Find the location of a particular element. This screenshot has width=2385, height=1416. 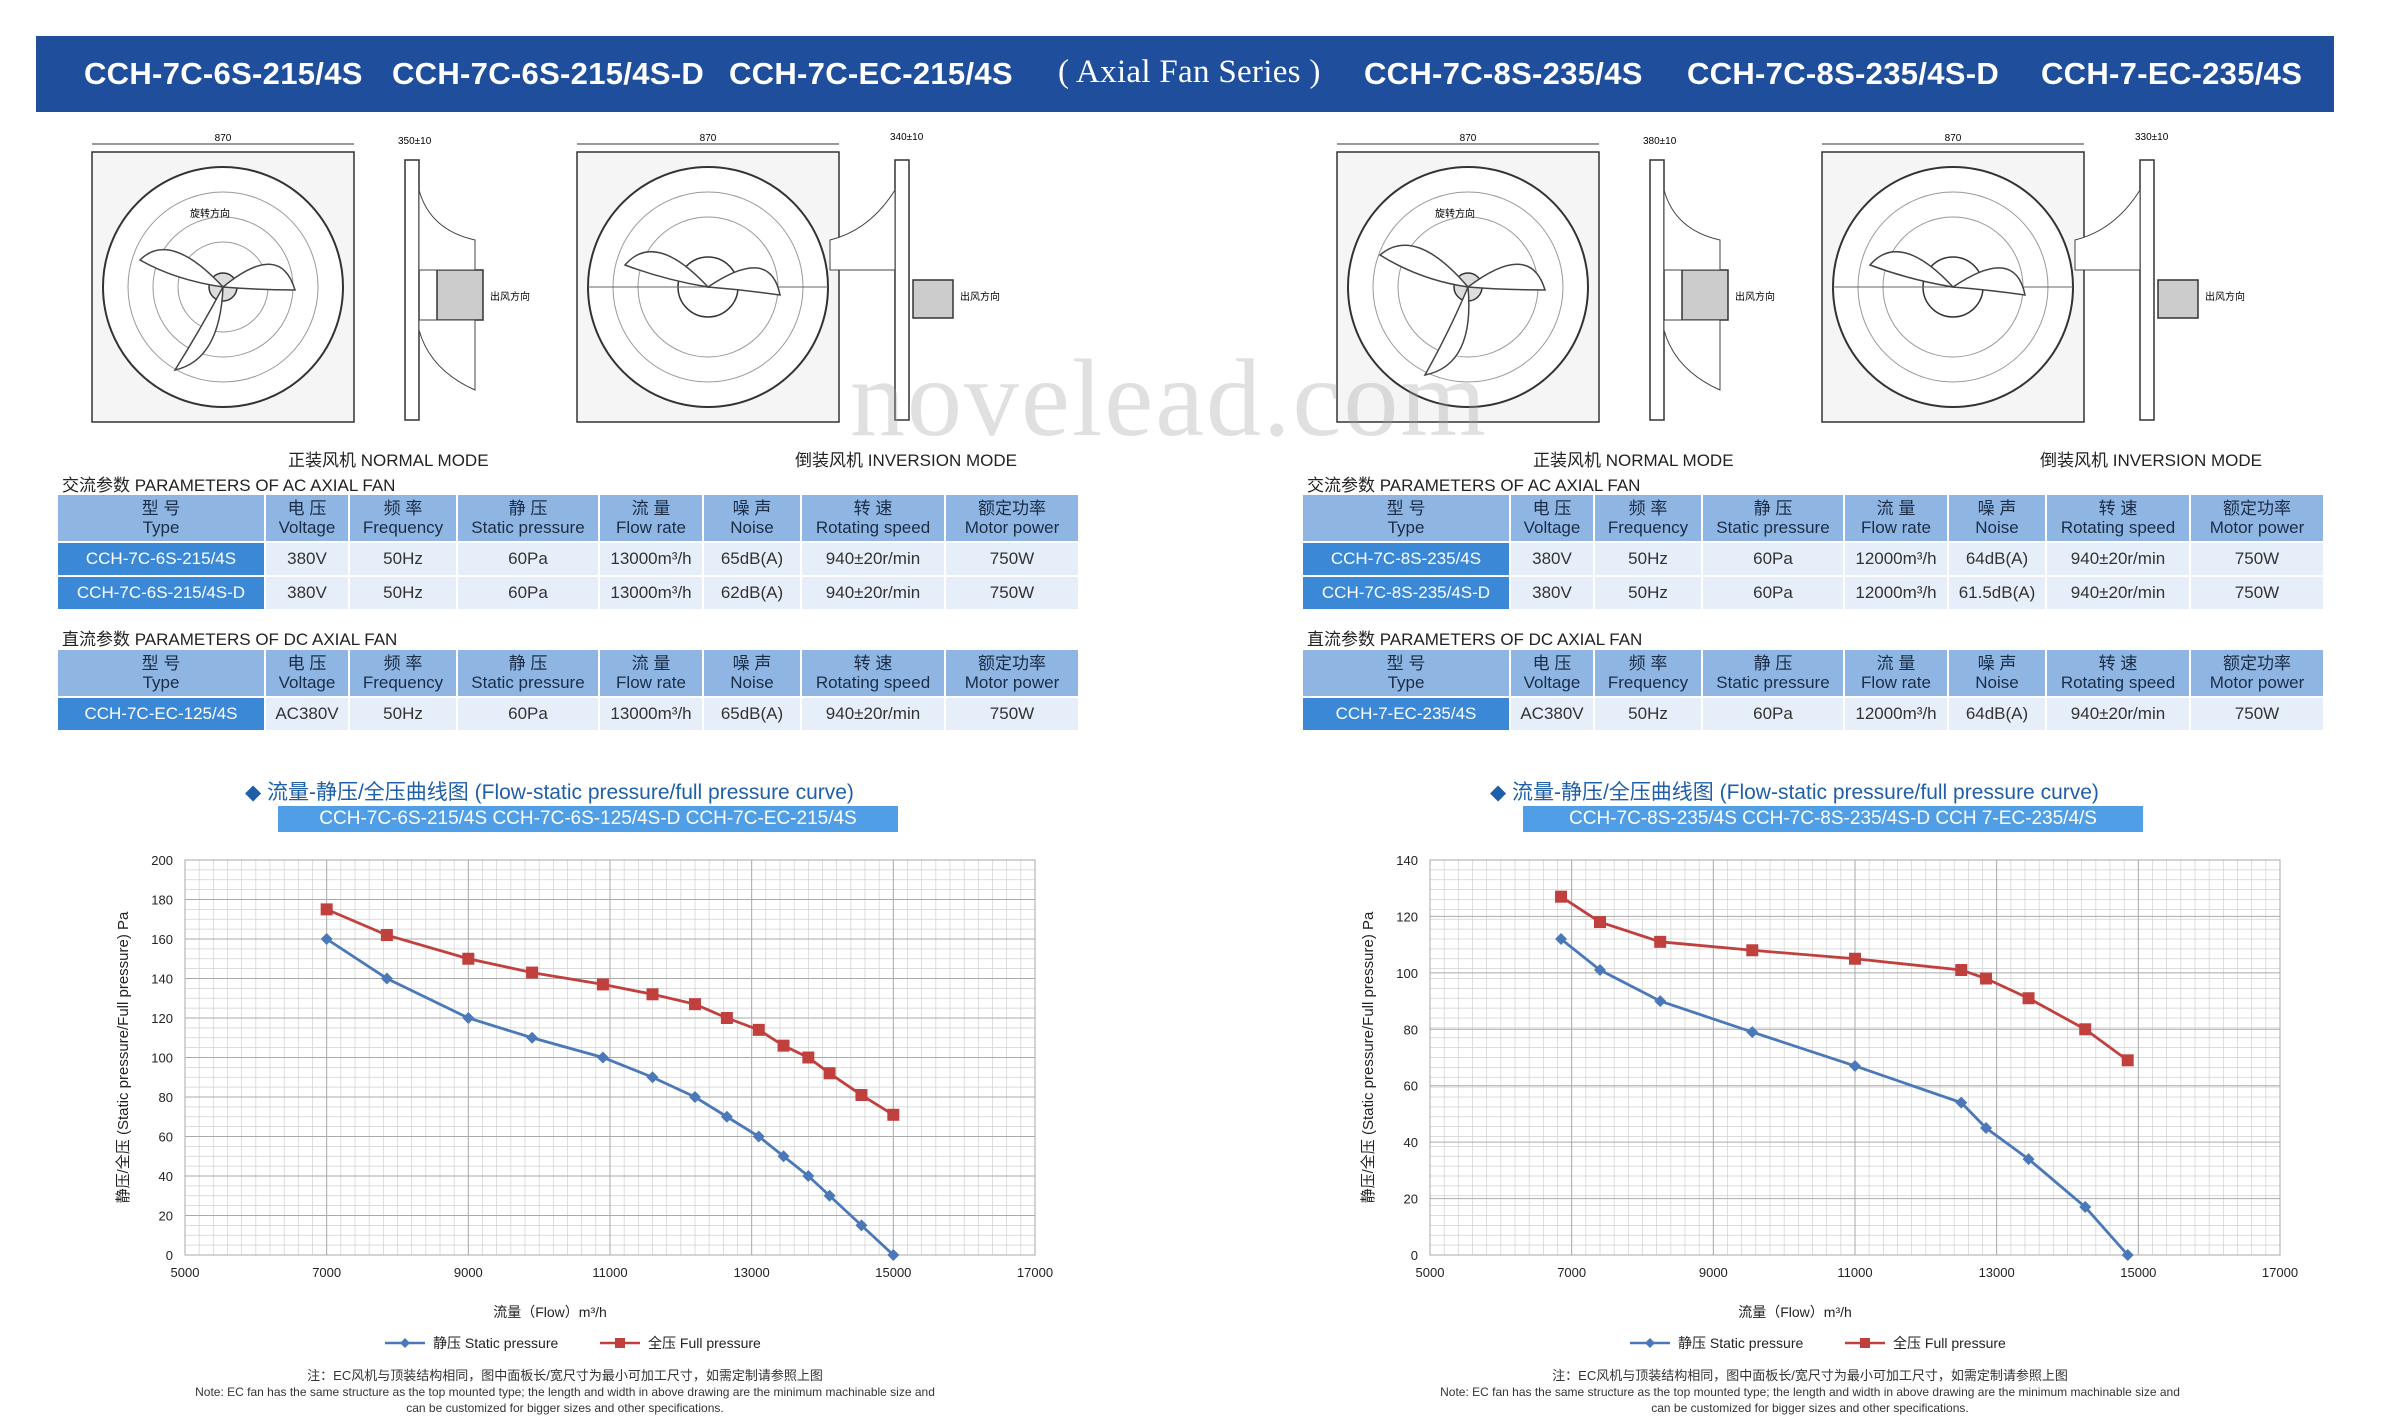

x-tick-label: 5000 is located at coordinates (185, 1272).